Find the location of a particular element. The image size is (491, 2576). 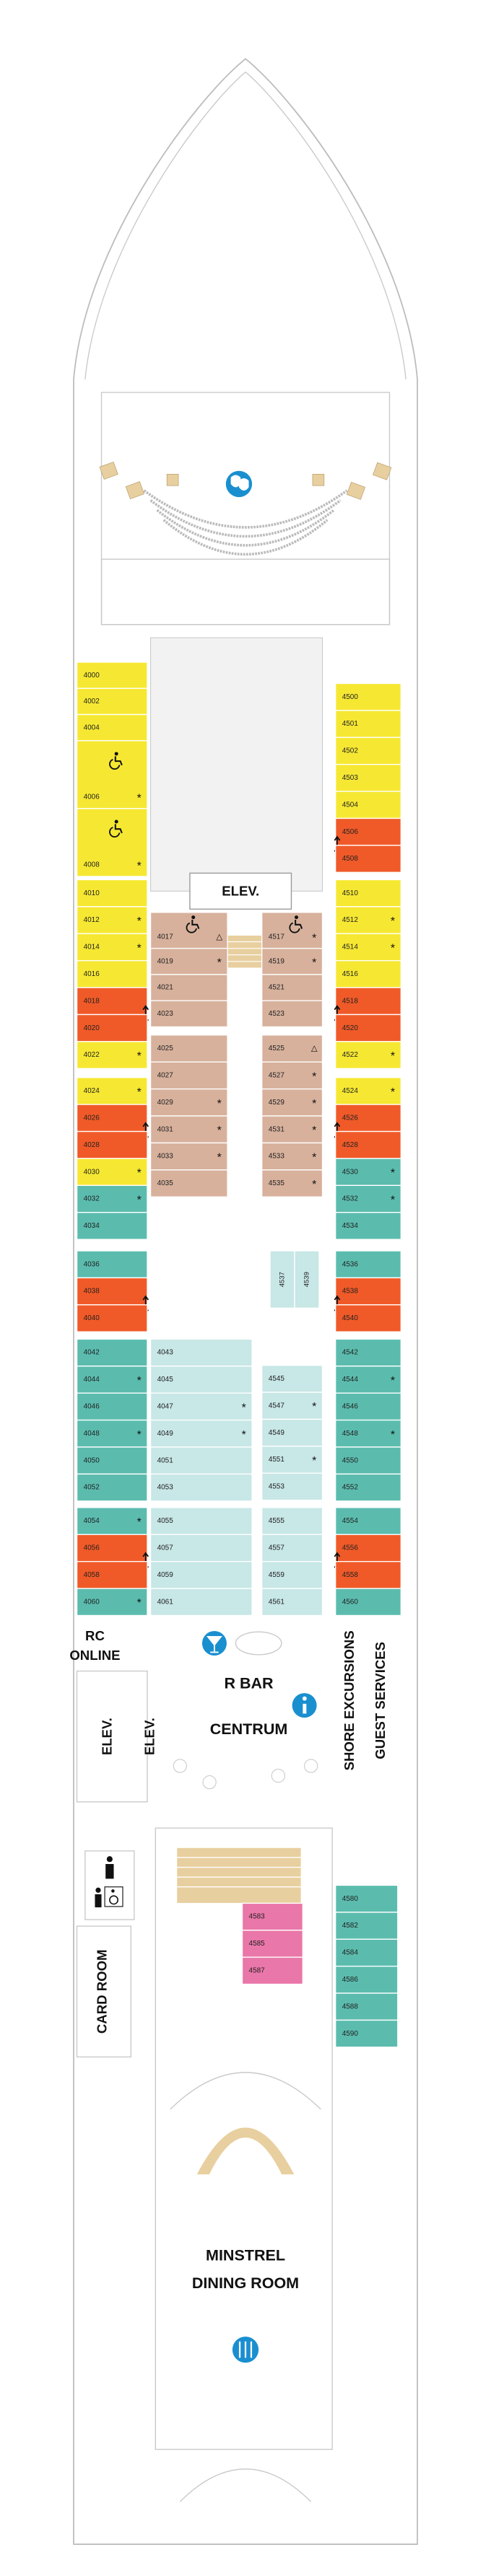

cabin-number: 4047 is located at coordinates (165, 1407).